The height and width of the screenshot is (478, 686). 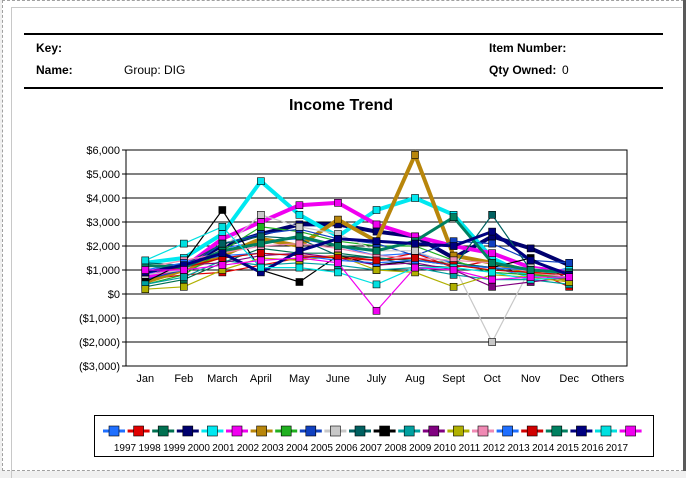 What do you see at coordinates (243, 439) in the screenshot?
I see `legend-entry: 2002` at bounding box center [243, 439].